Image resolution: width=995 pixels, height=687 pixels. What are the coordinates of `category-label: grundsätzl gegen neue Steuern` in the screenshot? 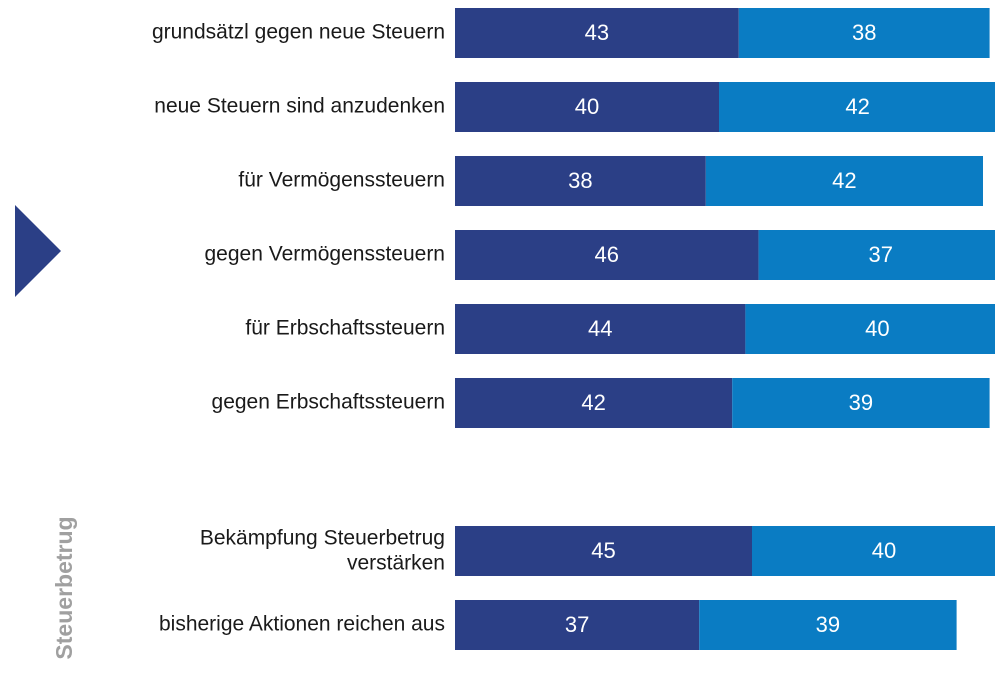 It's located at (298, 32).